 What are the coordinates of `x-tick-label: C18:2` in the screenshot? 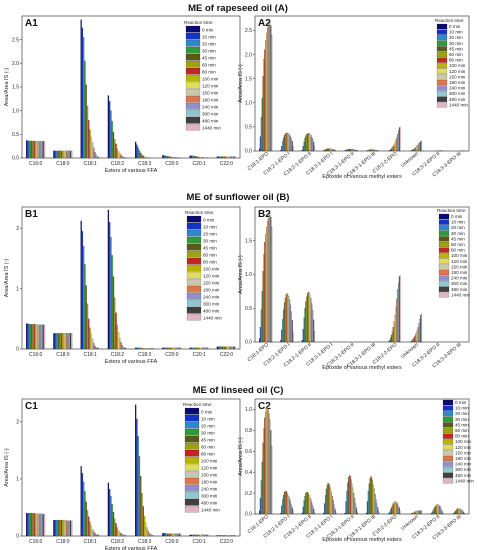 It's located at (118, 355).